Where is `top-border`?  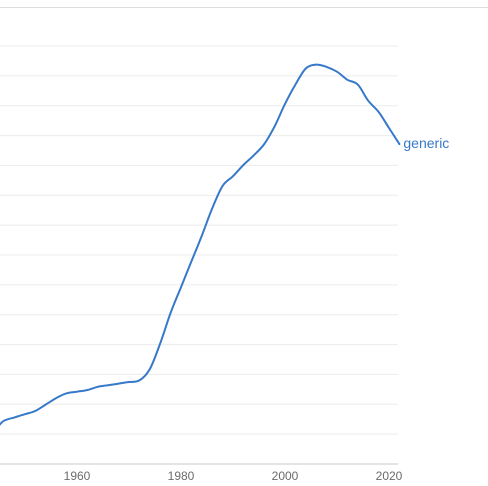 top-border is located at coordinates (244, 7).